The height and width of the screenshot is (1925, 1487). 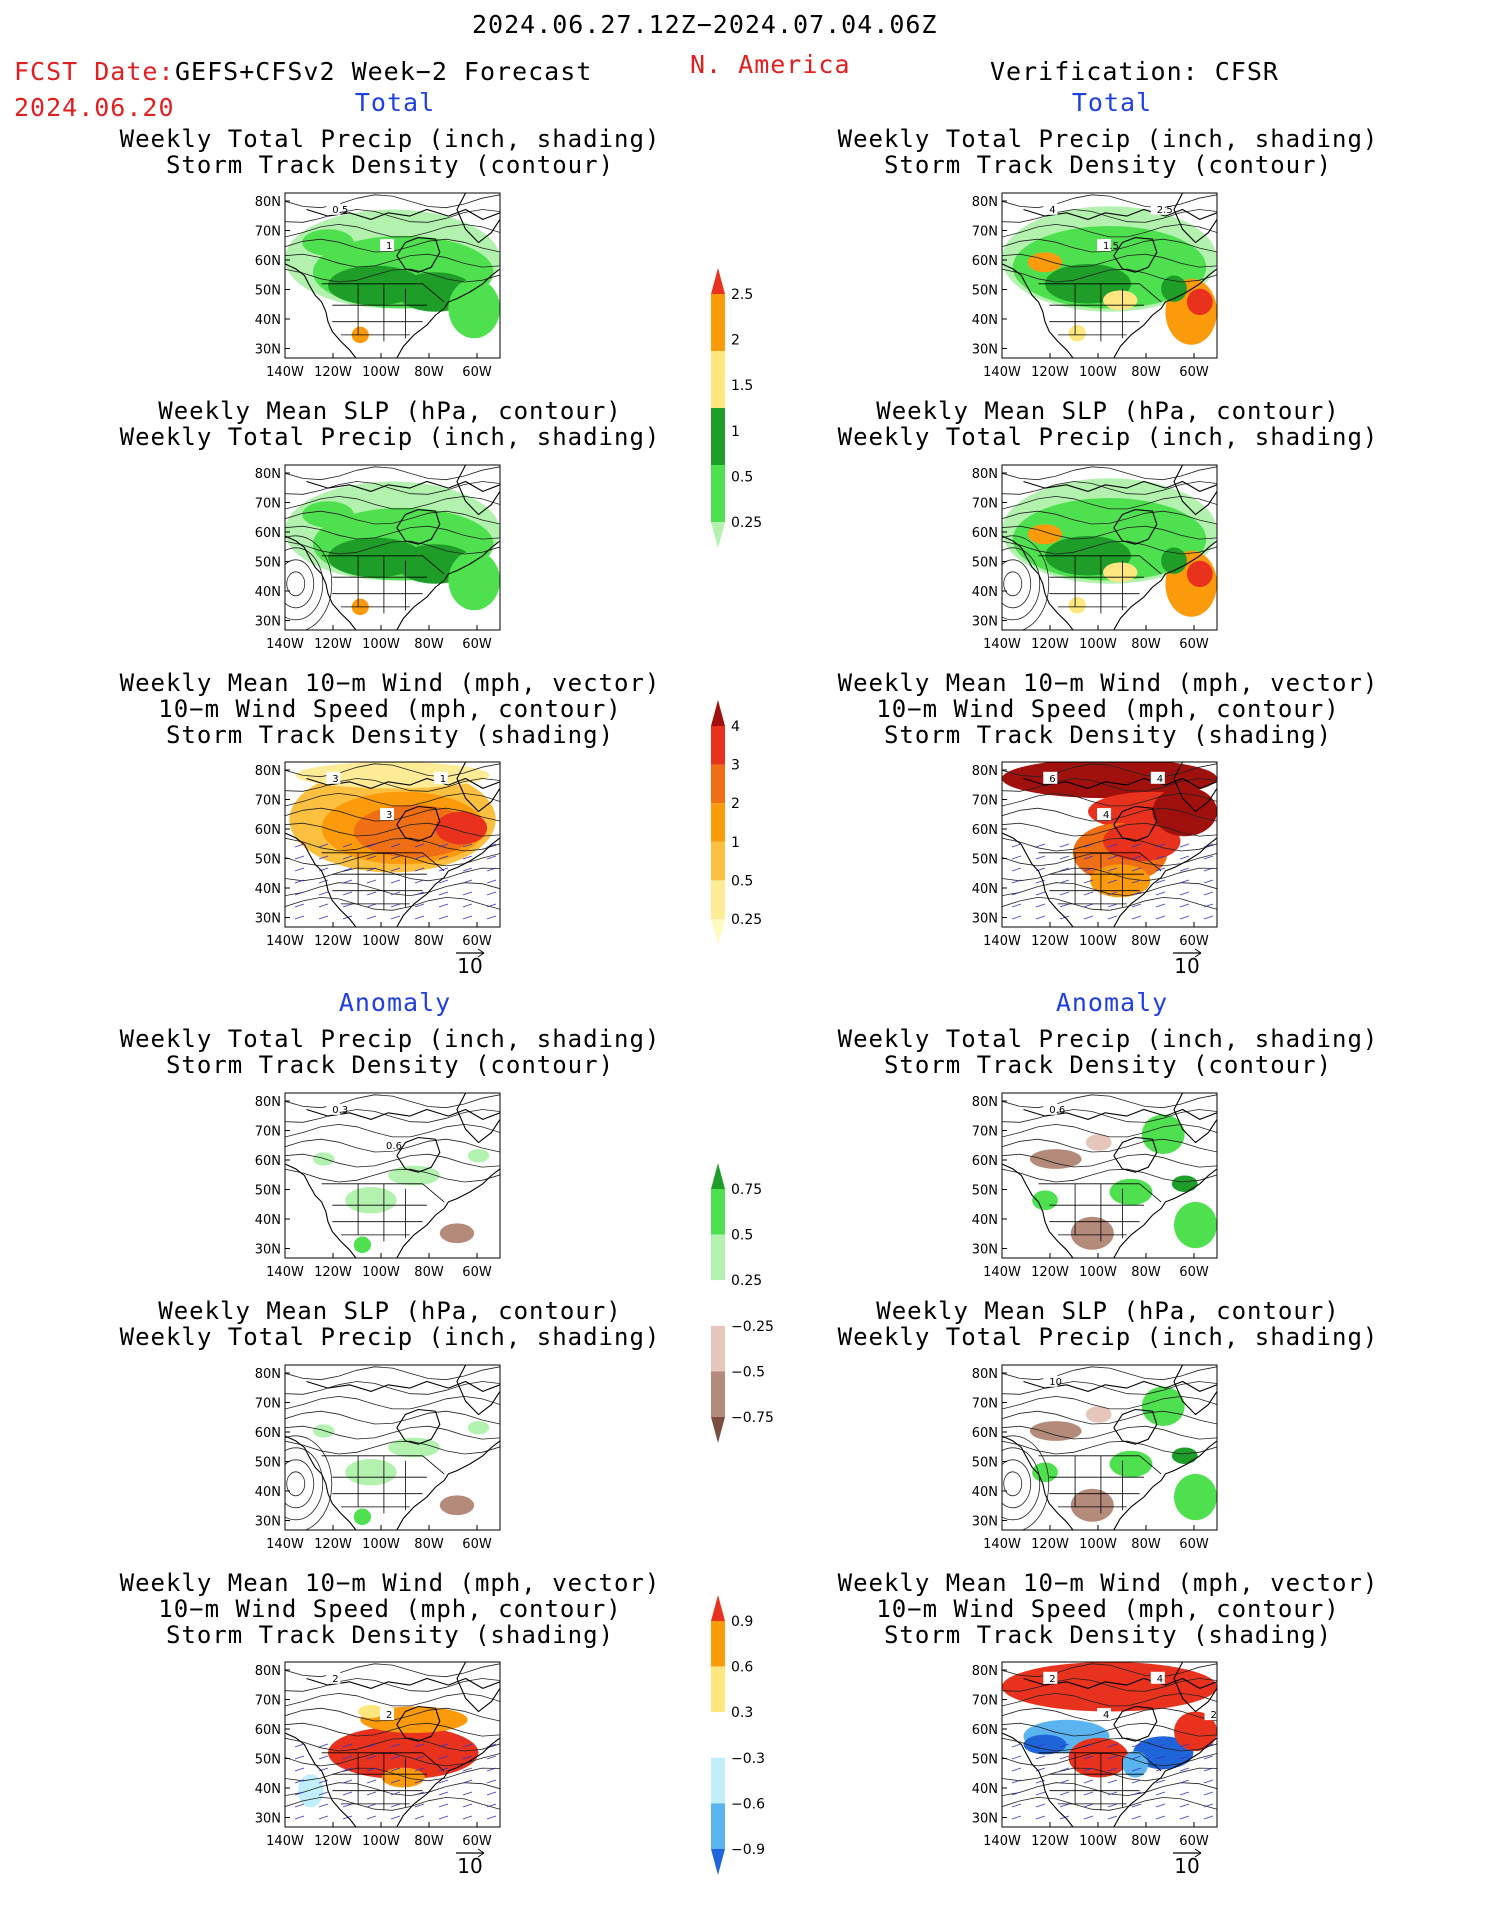 I want to click on title-line: Weekly Mean SLP (hPa, contour), so click(x=1108, y=411).